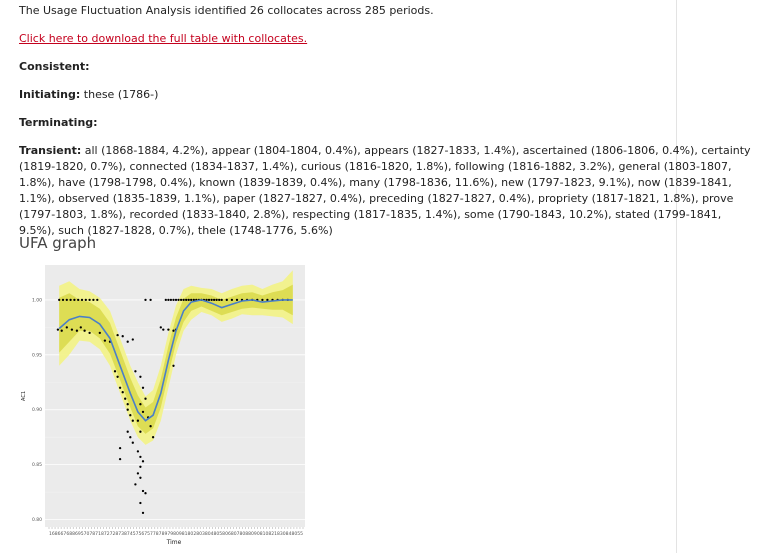 This screenshot has height=553, width=771. Describe the element at coordinates (37, 300) in the screenshot. I see `y-tick-label: 1.00` at that location.